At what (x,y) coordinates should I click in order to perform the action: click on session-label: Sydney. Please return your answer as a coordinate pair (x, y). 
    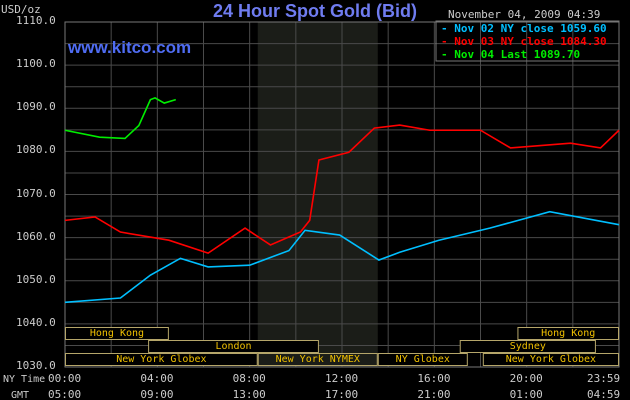
    Looking at the image, I should click on (527, 346).